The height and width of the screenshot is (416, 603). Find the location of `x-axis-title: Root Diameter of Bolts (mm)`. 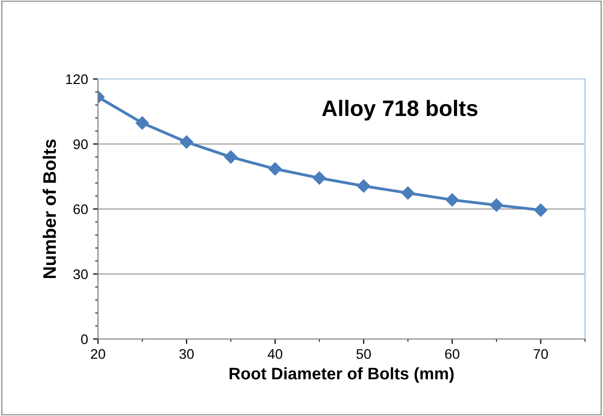

x-axis-title: Root Diameter of Bolts (mm) is located at coordinates (342, 375).